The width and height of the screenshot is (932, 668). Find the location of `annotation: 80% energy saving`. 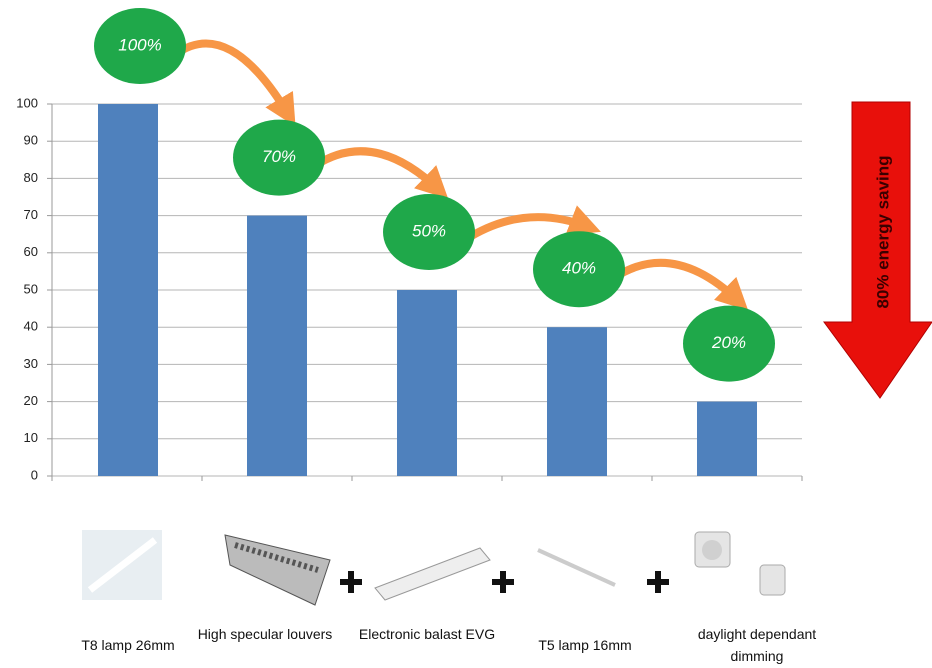

annotation: 80% energy saving is located at coordinates (882, 231).